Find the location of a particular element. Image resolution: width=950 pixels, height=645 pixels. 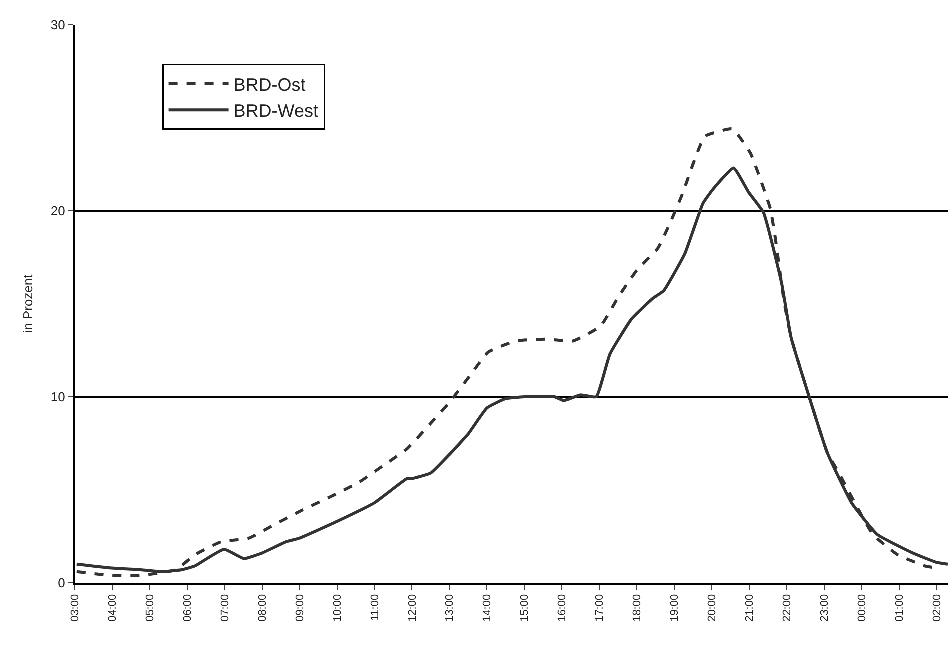

x-tick-label: 16:00 is located at coordinates (562, 608).